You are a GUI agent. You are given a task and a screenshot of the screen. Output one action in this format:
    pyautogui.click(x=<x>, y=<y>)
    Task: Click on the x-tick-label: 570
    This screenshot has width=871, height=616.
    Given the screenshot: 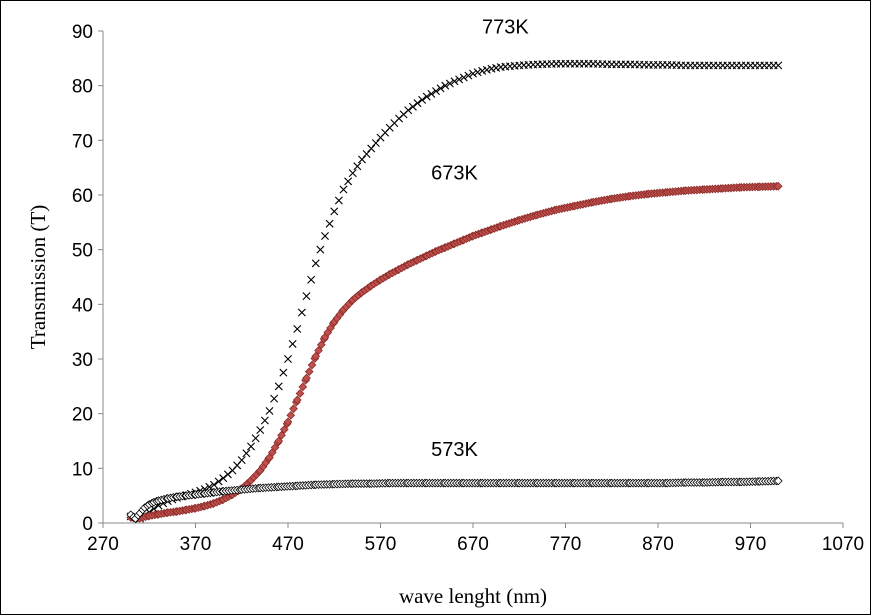 What is the action you would take?
    pyautogui.click(x=381, y=544)
    